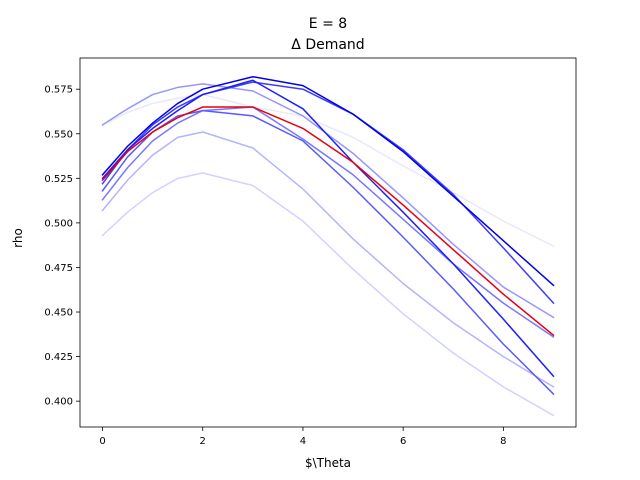 This screenshot has width=640, height=480. What do you see at coordinates (58, 268) in the screenshot?
I see `y-tick-label: 0.475` at bounding box center [58, 268].